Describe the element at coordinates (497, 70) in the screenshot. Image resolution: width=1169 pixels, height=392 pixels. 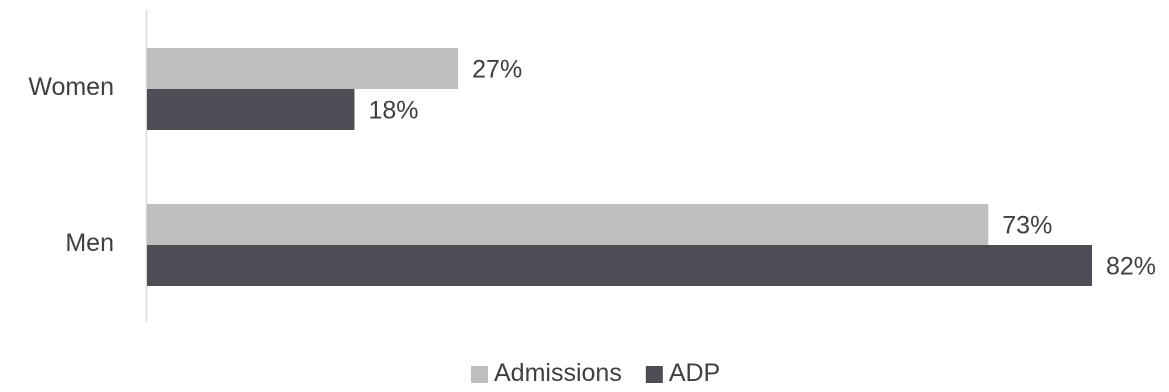
I see `data-label-admissions-women: 27%` at that location.